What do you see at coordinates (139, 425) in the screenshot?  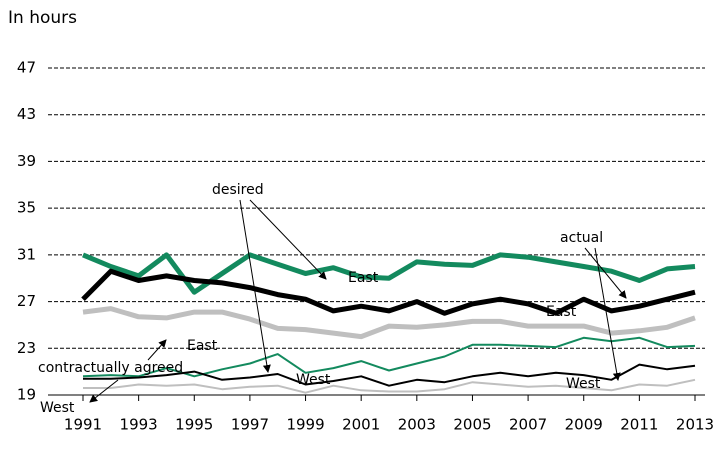 I see `x-tick-label: 1993` at bounding box center [139, 425].